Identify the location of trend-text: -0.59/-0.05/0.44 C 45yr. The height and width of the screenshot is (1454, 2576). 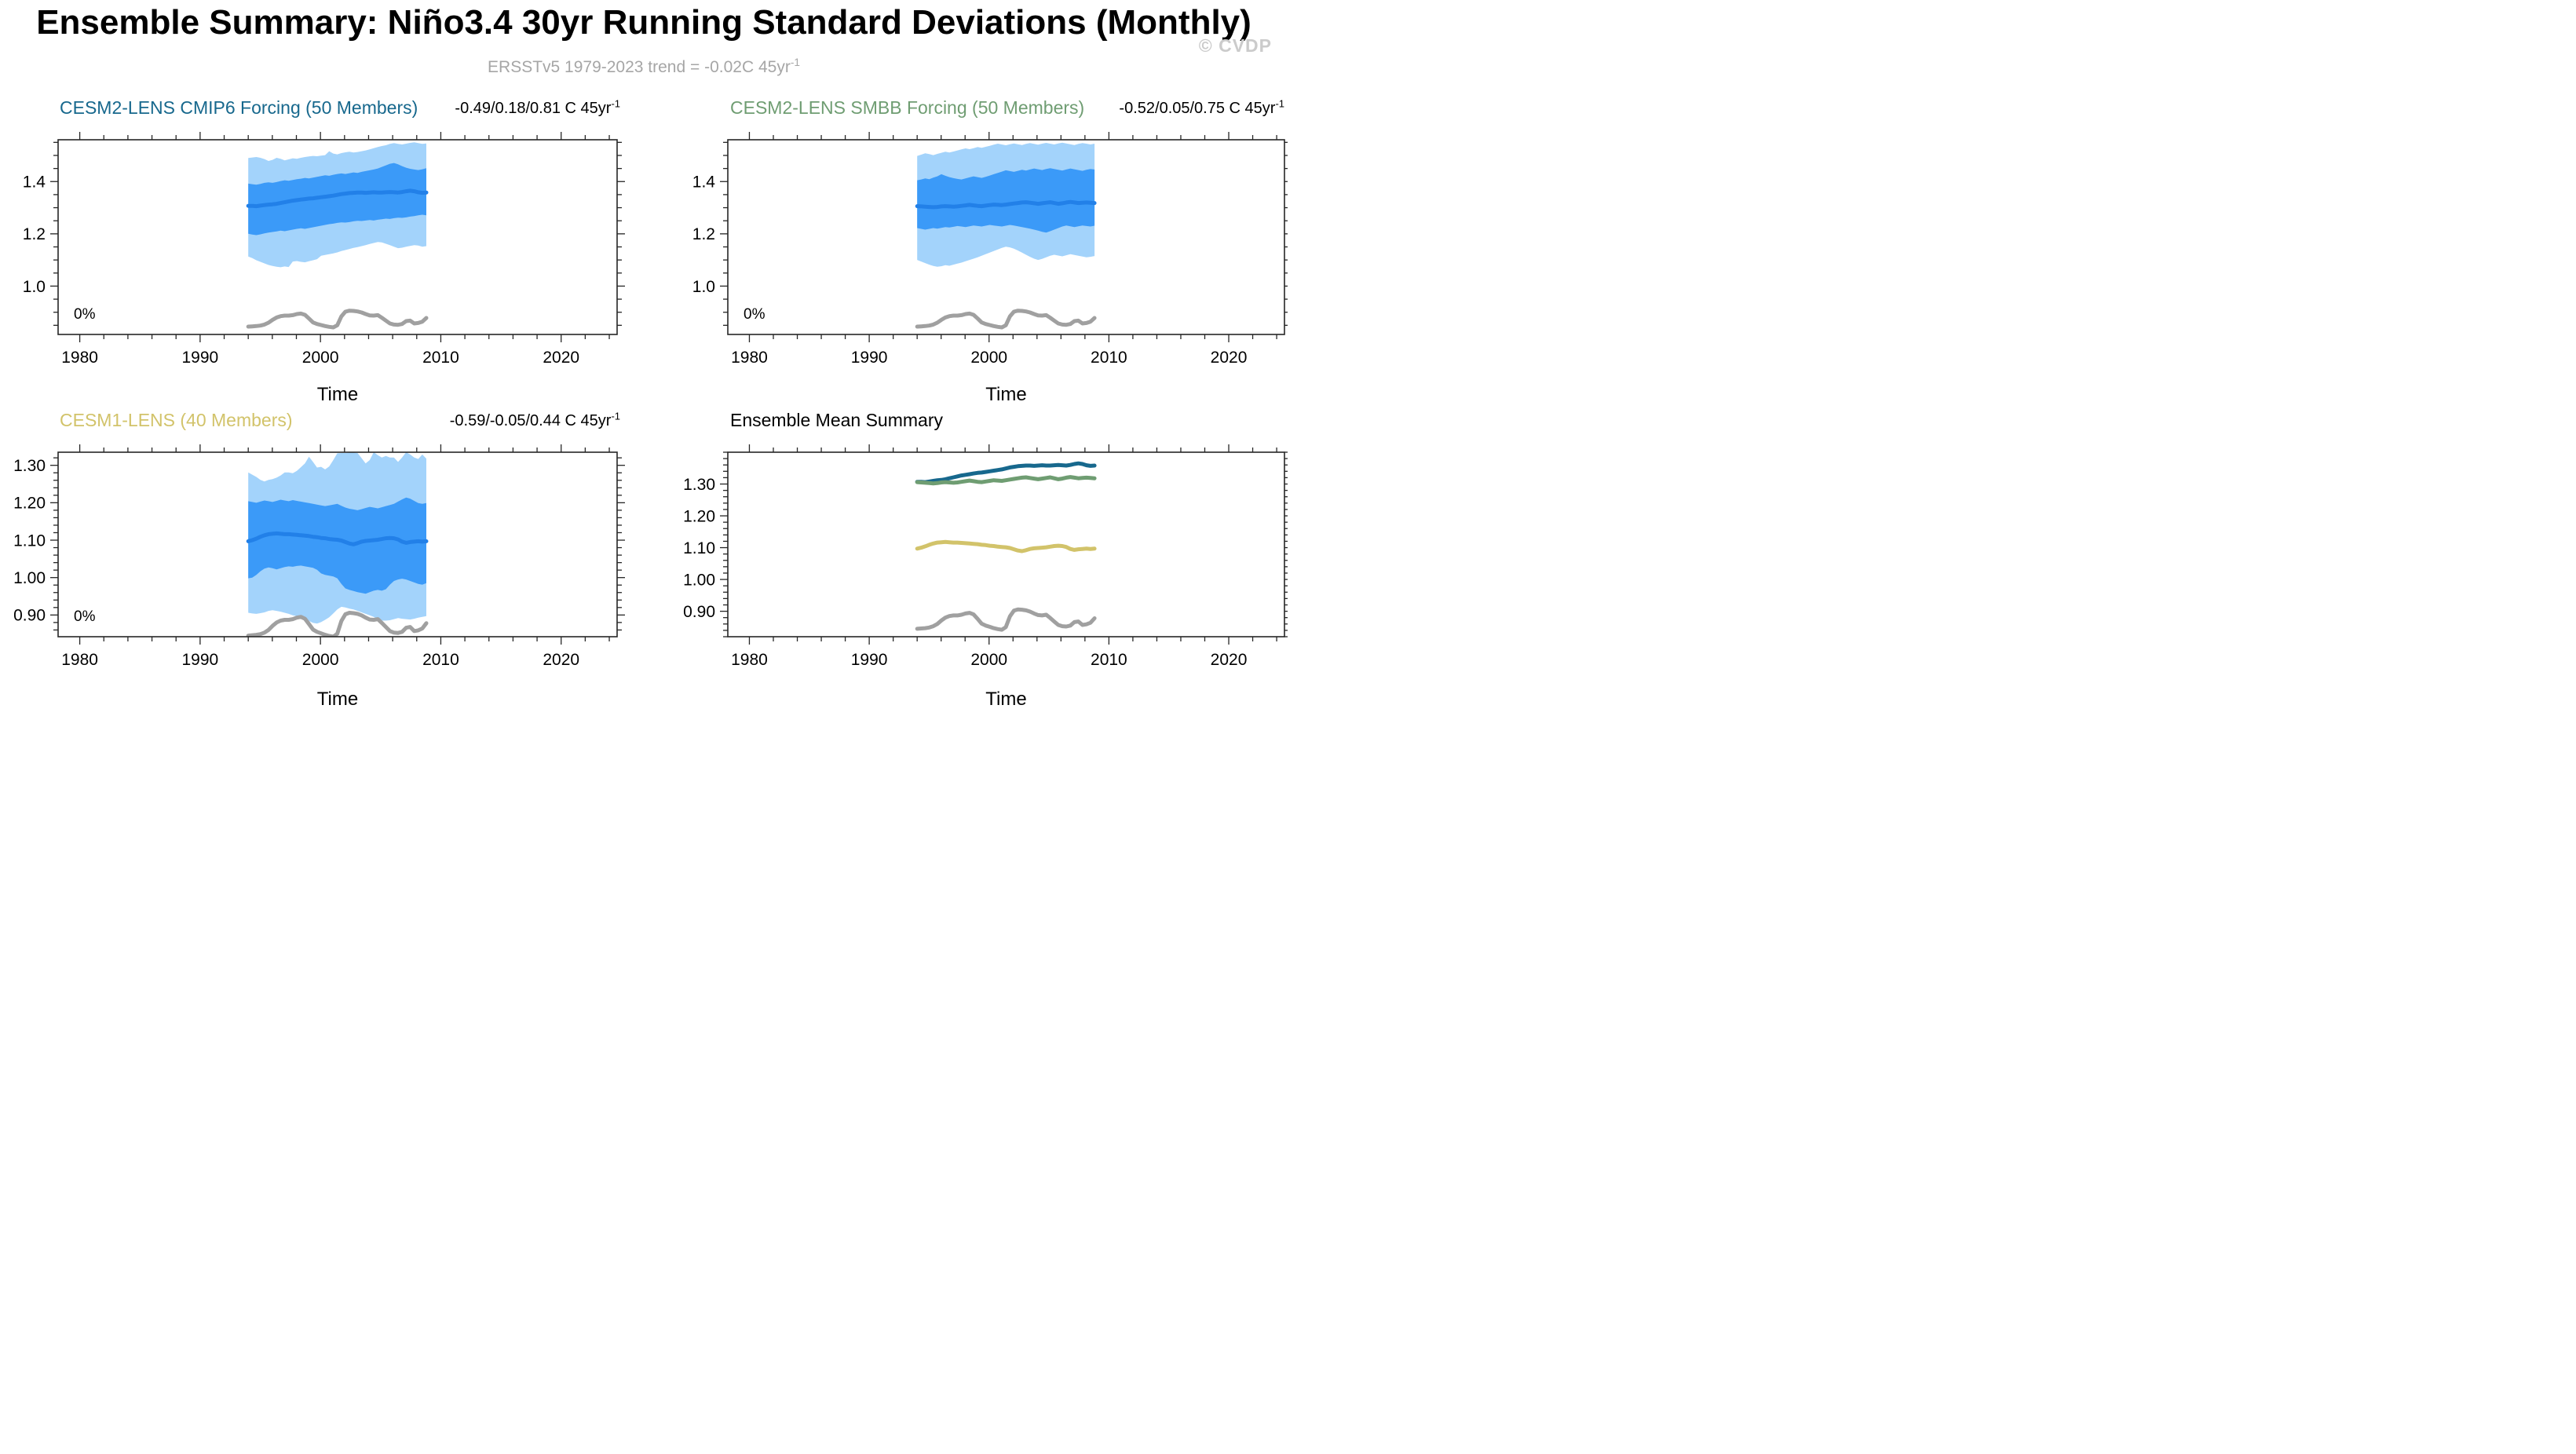
(530, 420).